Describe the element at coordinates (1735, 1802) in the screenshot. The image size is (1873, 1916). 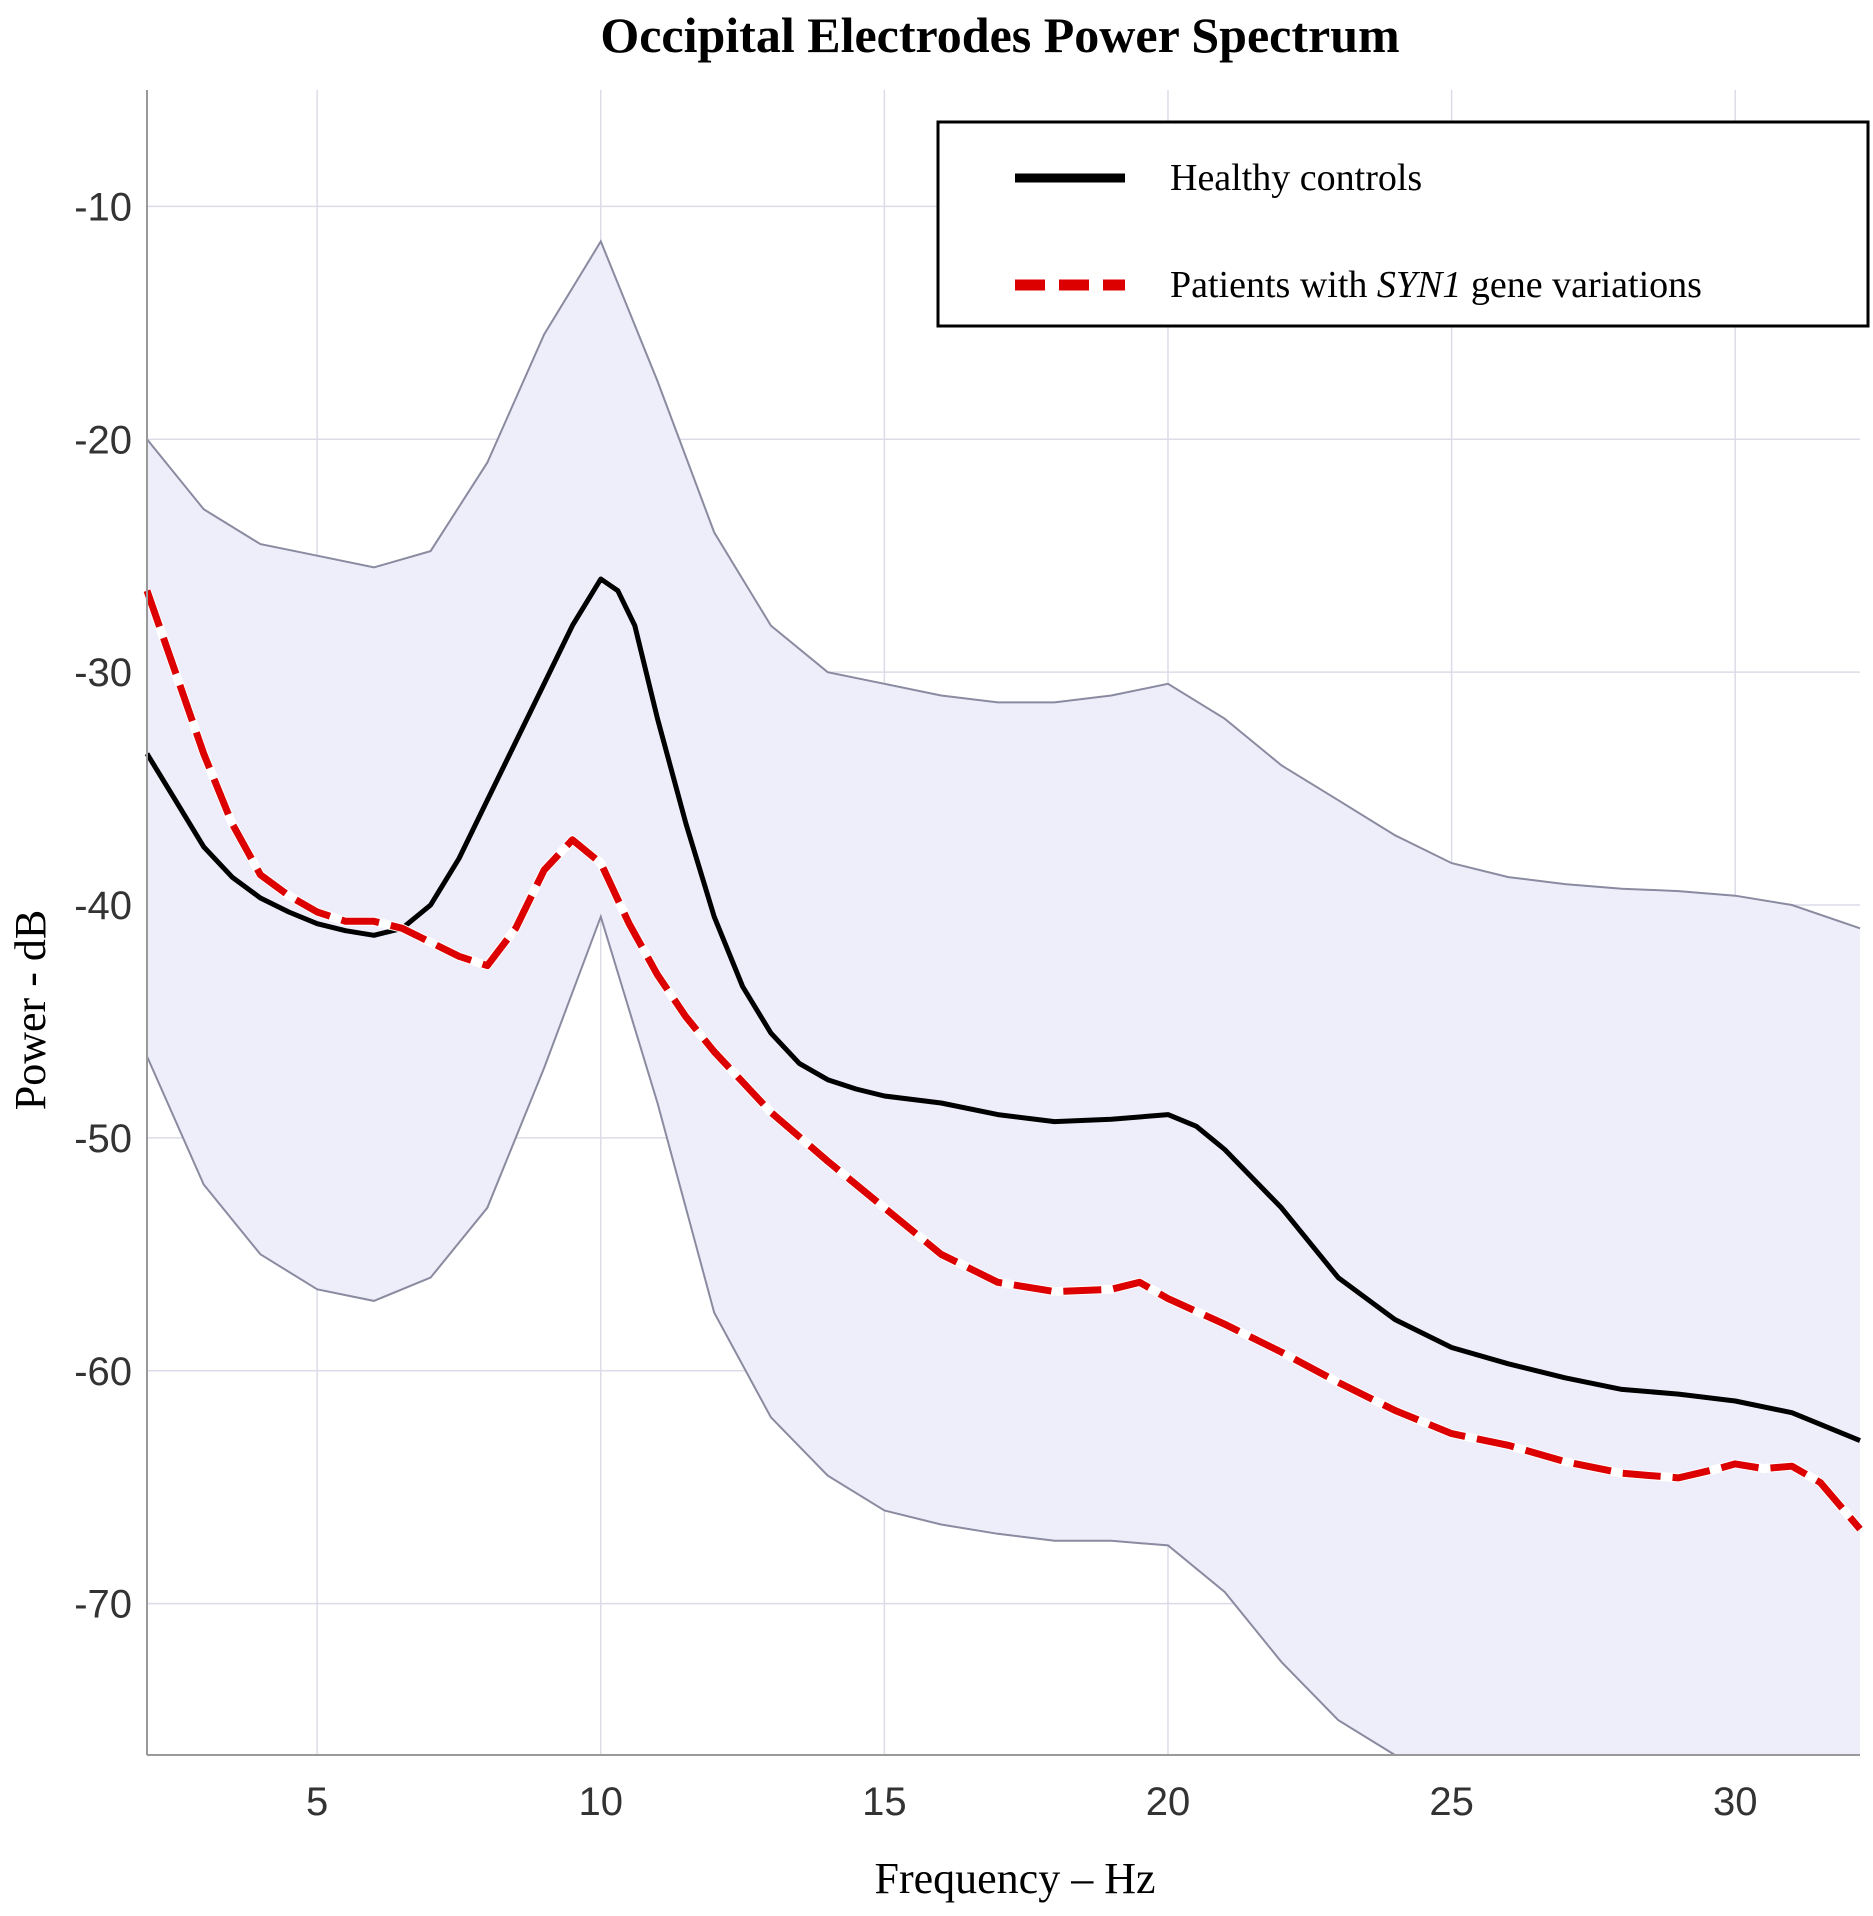
I see `x-tick-label: 30` at that location.